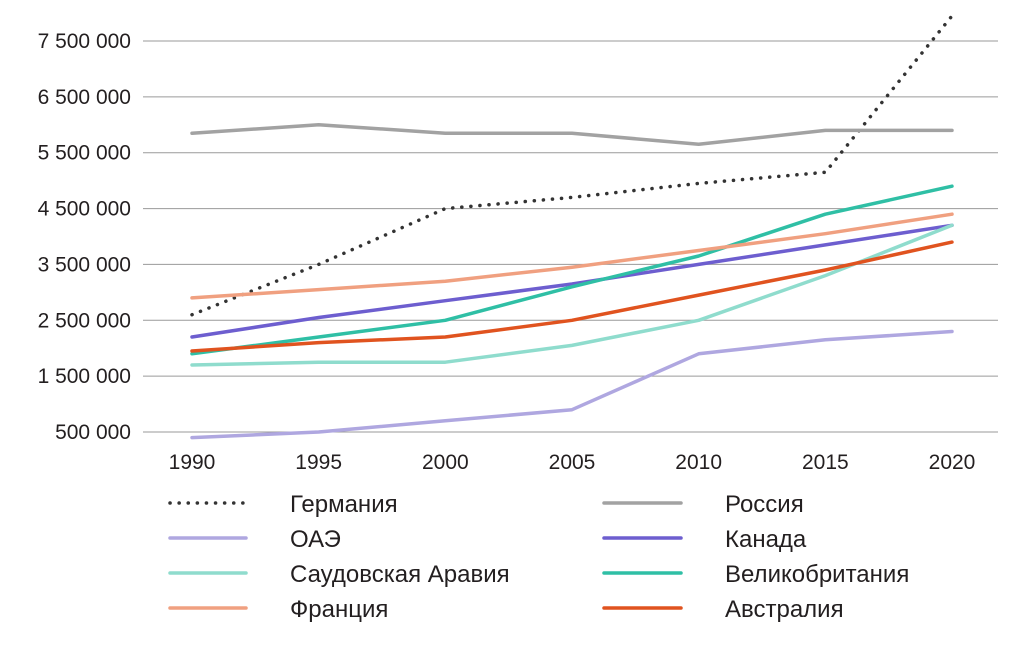 The height and width of the screenshot is (647, 1024). I want to click on x-axis-tick-labels: 1990 1995 2000 2005 2010 2015 2020, so click(572, 462).